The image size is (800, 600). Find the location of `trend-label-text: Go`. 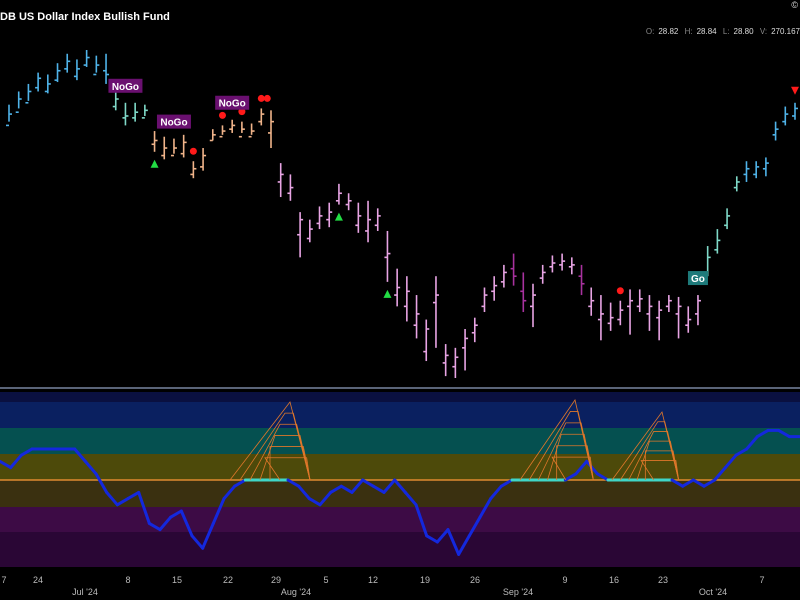

trend-label-text: Go is located at coordinates (698, 279).